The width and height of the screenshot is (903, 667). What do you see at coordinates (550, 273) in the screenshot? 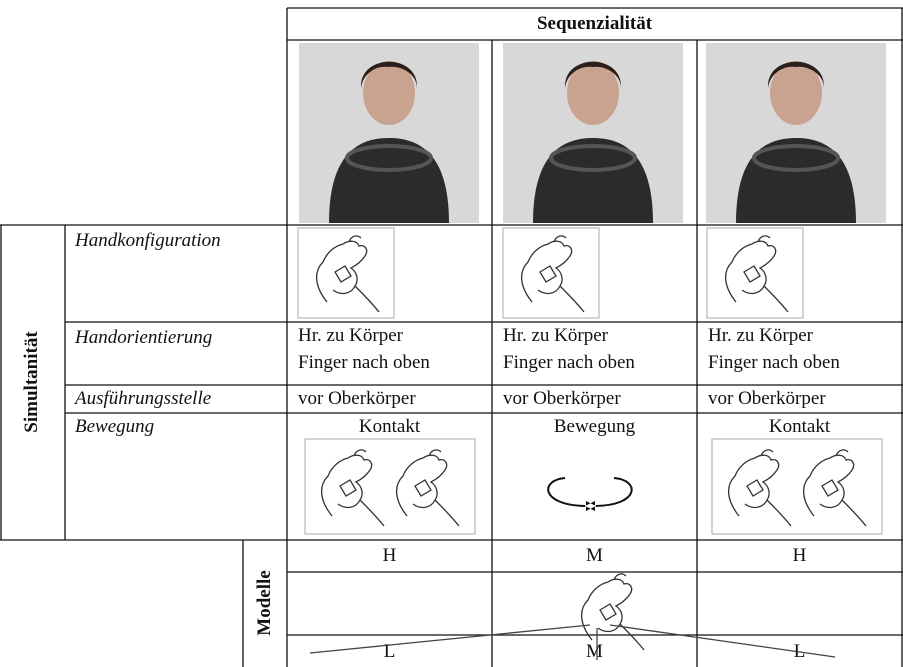
I see `handshape-icons` at bounding box center [550, 273].